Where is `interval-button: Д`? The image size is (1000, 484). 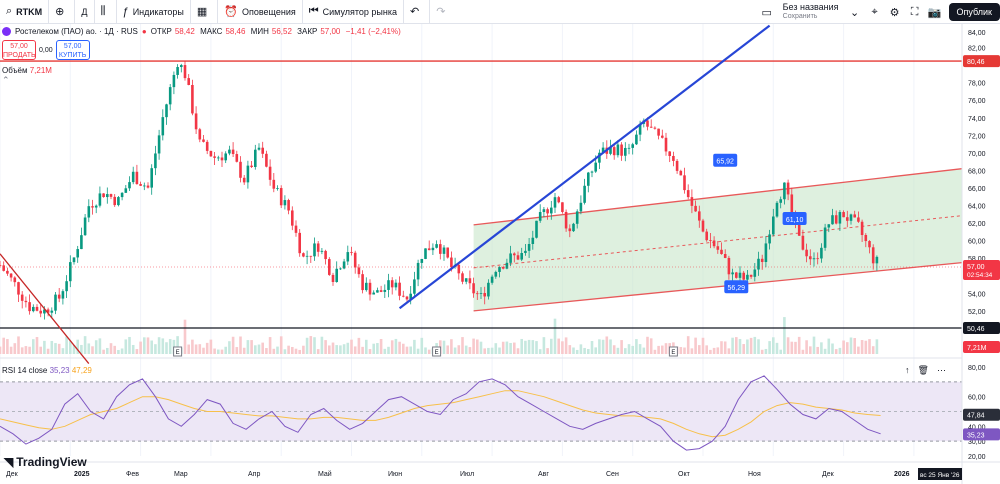
interval-button: Д is located at coordinates (85, 12).